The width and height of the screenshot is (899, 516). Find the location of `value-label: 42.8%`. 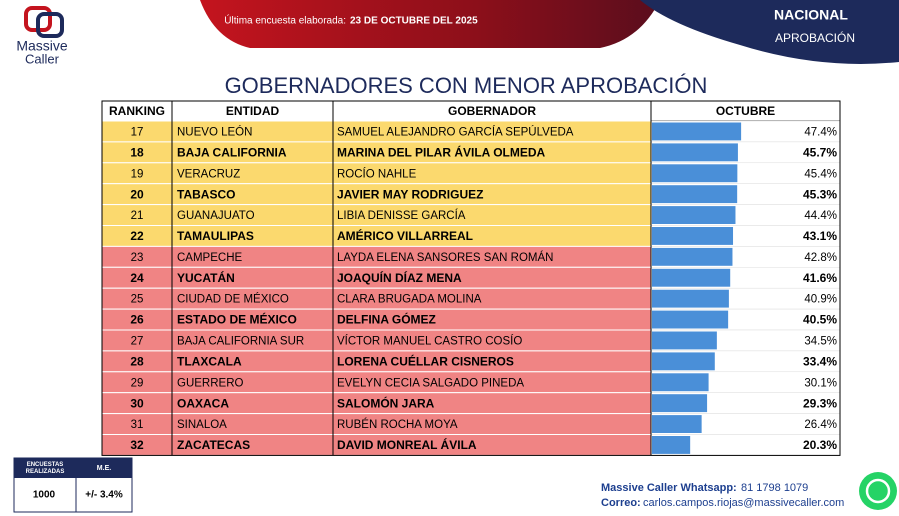

value-label: 42.8% is located at coordinates (820, 258).